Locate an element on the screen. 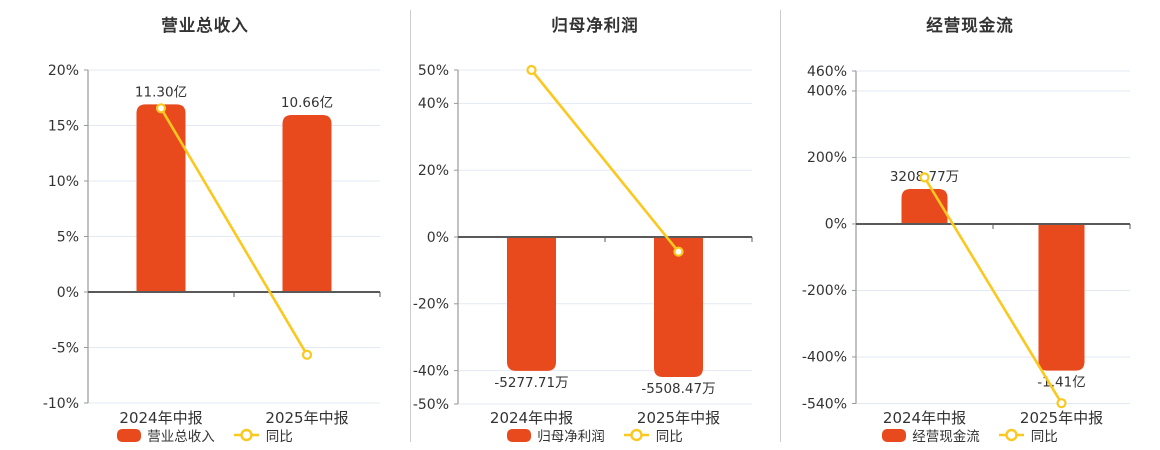  chart-title-net-profit: 归母净利润 is located at coordinates (595, 25).